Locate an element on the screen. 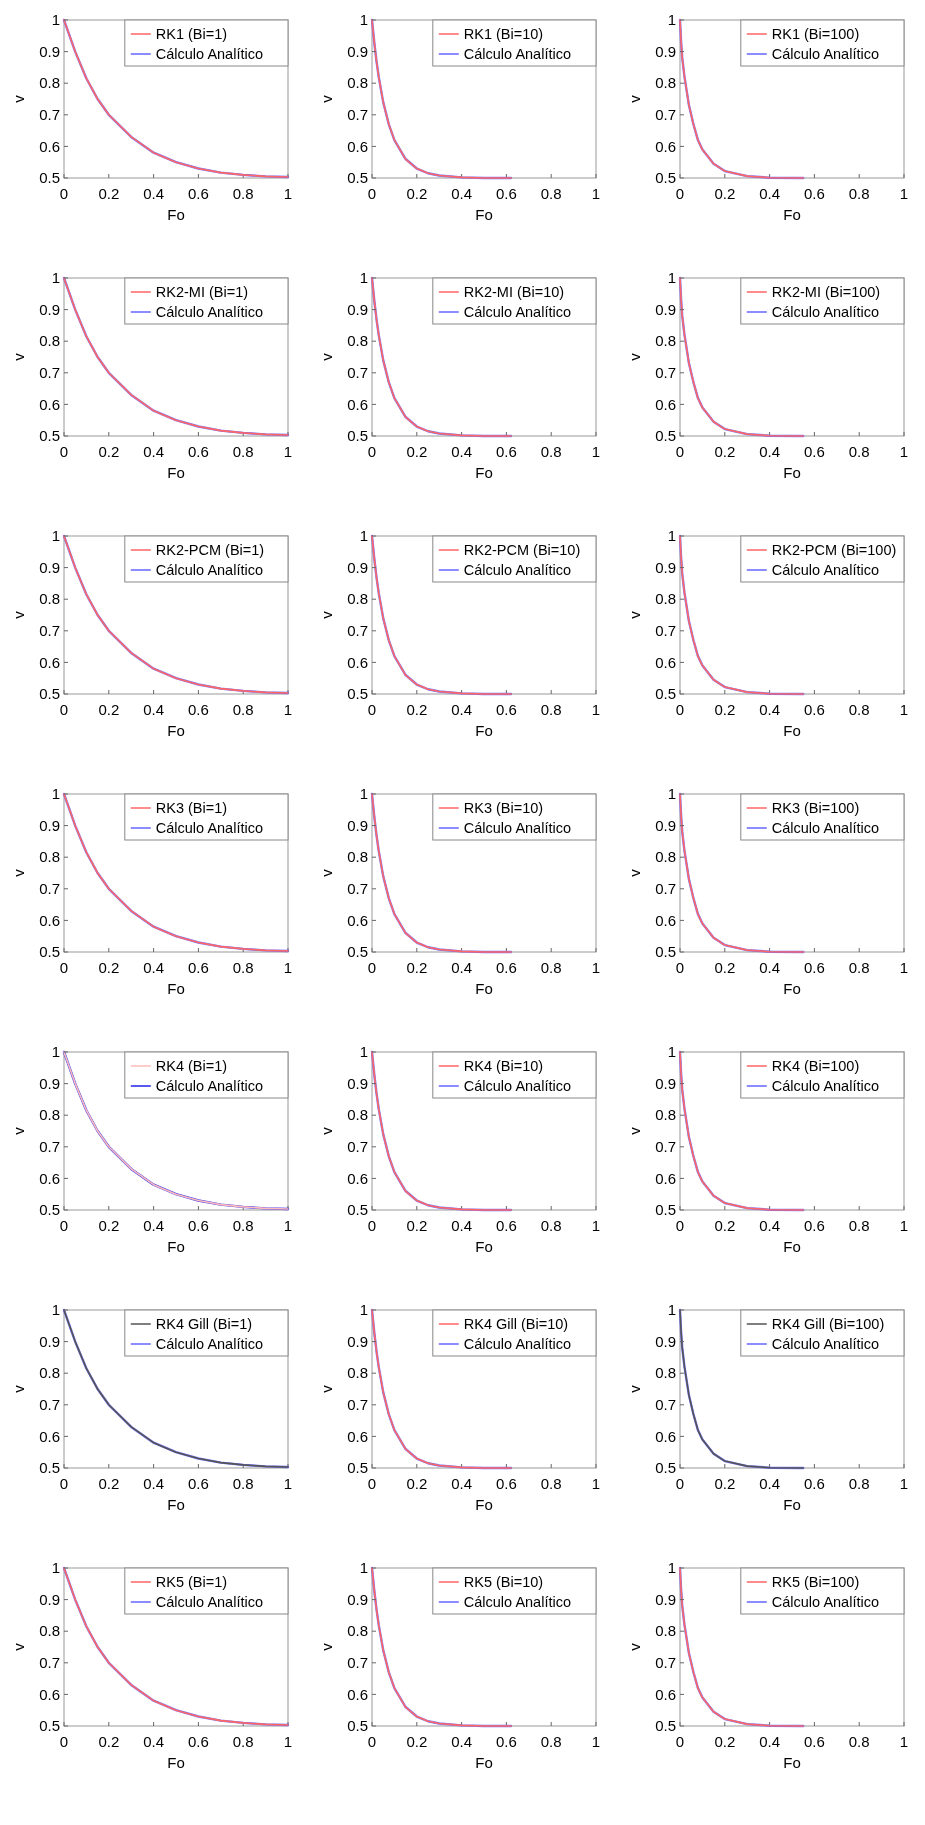  legend-label: RK5 (Bi=1) is located at coordinates (191, 1582).